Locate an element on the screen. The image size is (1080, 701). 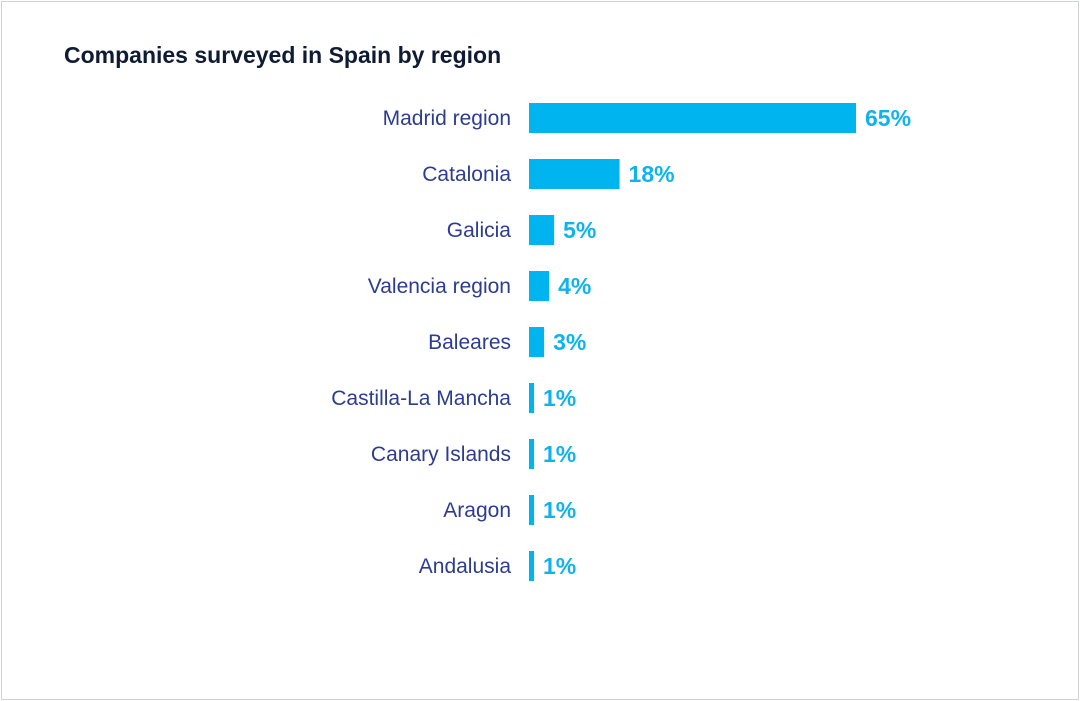
value-label-catalonia: 18% is located at coordinates (652, 174).